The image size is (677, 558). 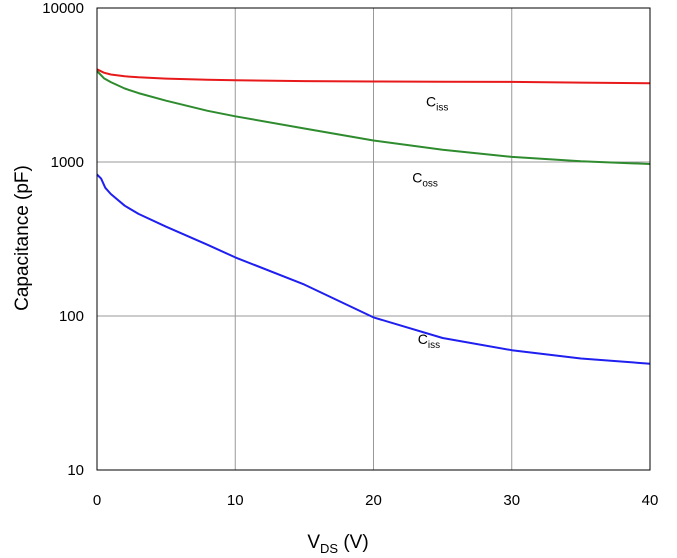 What do you see at coordinates (313, 542) in the screenshot?
I see `x-axis-label-main: V` at bounding box center [313, 542].